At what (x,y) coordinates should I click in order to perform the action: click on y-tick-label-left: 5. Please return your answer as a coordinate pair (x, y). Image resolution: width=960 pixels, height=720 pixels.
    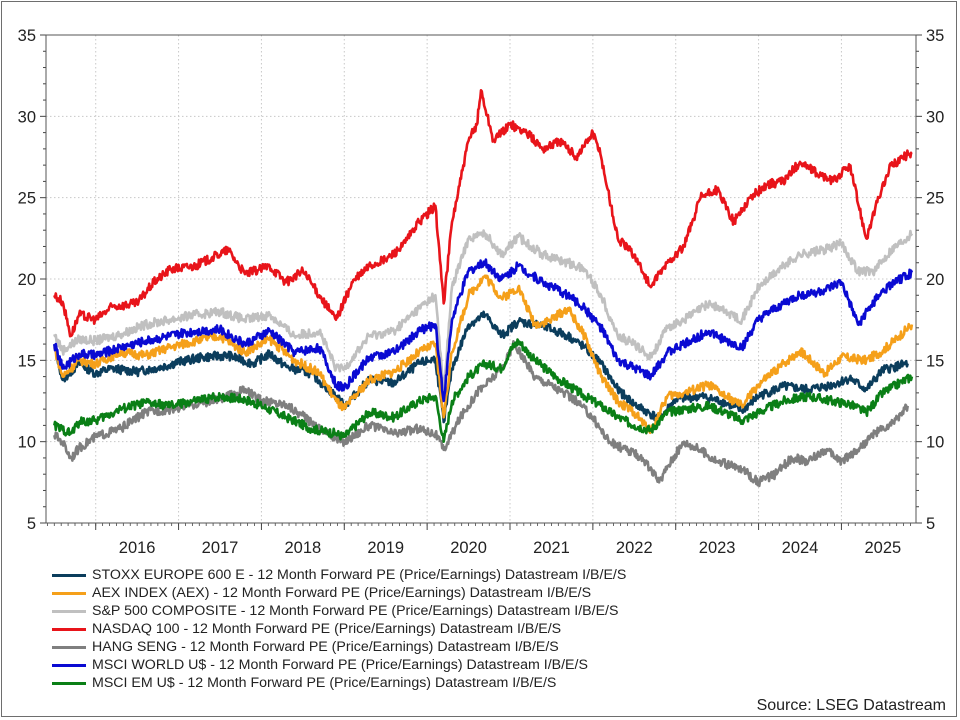
    Looking at the image, I should click on (31, 524).